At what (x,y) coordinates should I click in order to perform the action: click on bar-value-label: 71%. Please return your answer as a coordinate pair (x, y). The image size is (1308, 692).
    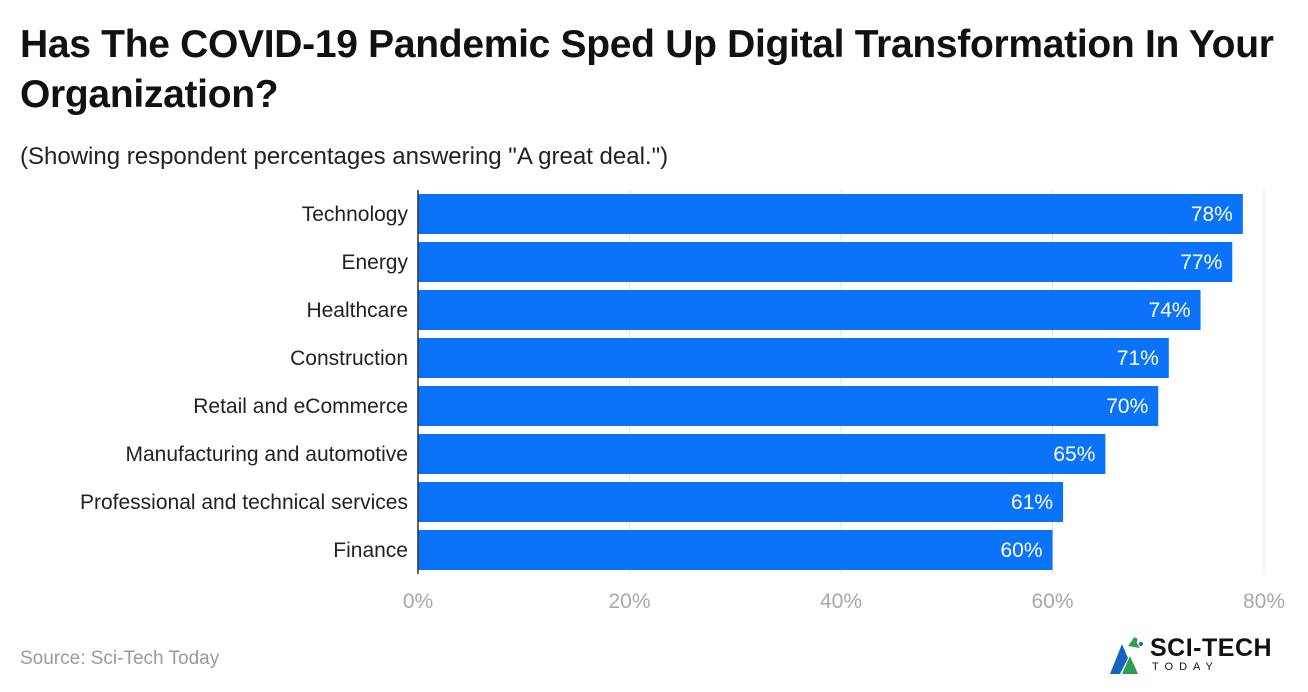
    Looking at the image, I should click on (1138, 358).